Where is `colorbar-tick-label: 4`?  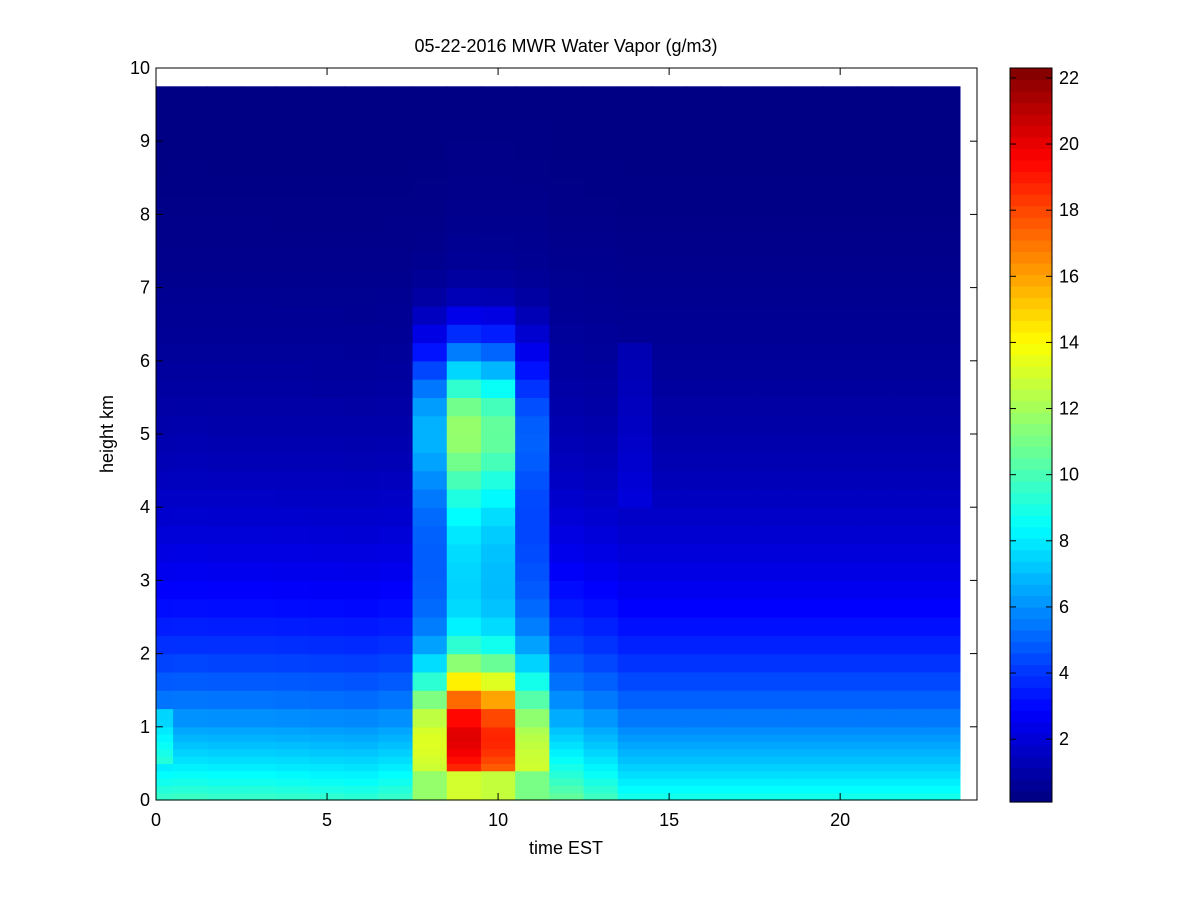 colorbar-tick-label: 4 is located at coordinates (1064, 673).